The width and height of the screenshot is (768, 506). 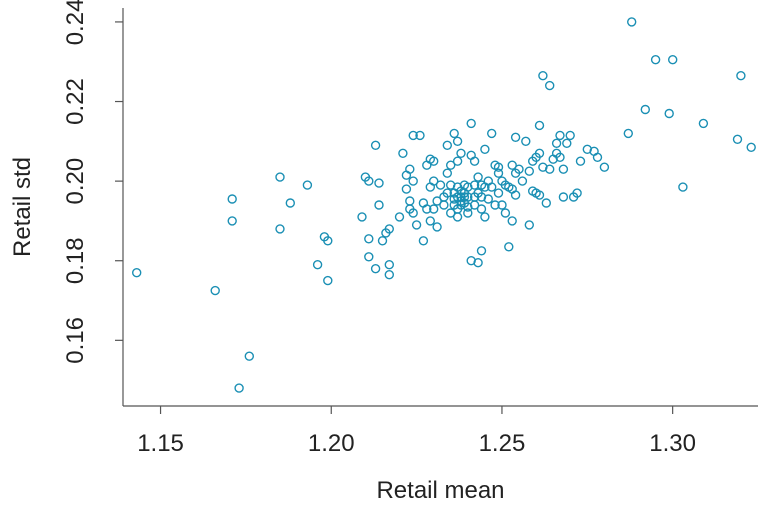 I want to click on y-tick-label: 0.16, so click(x=75, y=340).